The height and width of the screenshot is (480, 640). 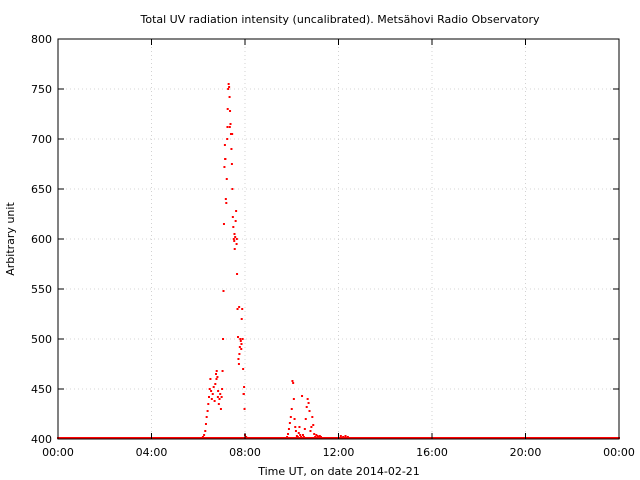 What do you see at coordinates (41, 139) in the screenshot?
I see `y-tick-label: 700` at bounding box center [41, 139].